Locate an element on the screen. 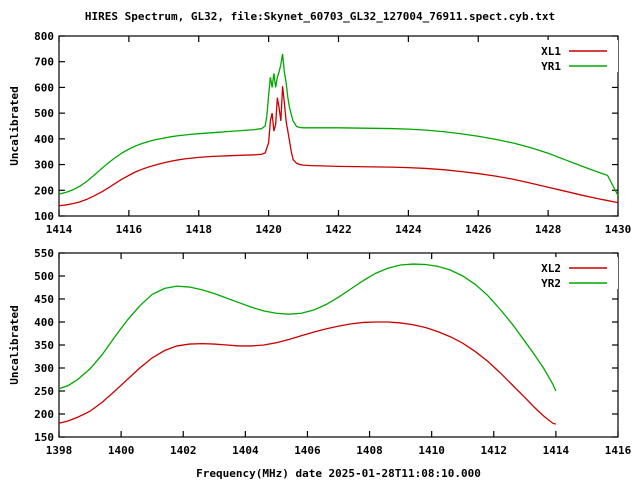 The width and height of the screenshot is (640, 480). x-tick-label-bottom: 1416 is located at coordinates (618, 450).